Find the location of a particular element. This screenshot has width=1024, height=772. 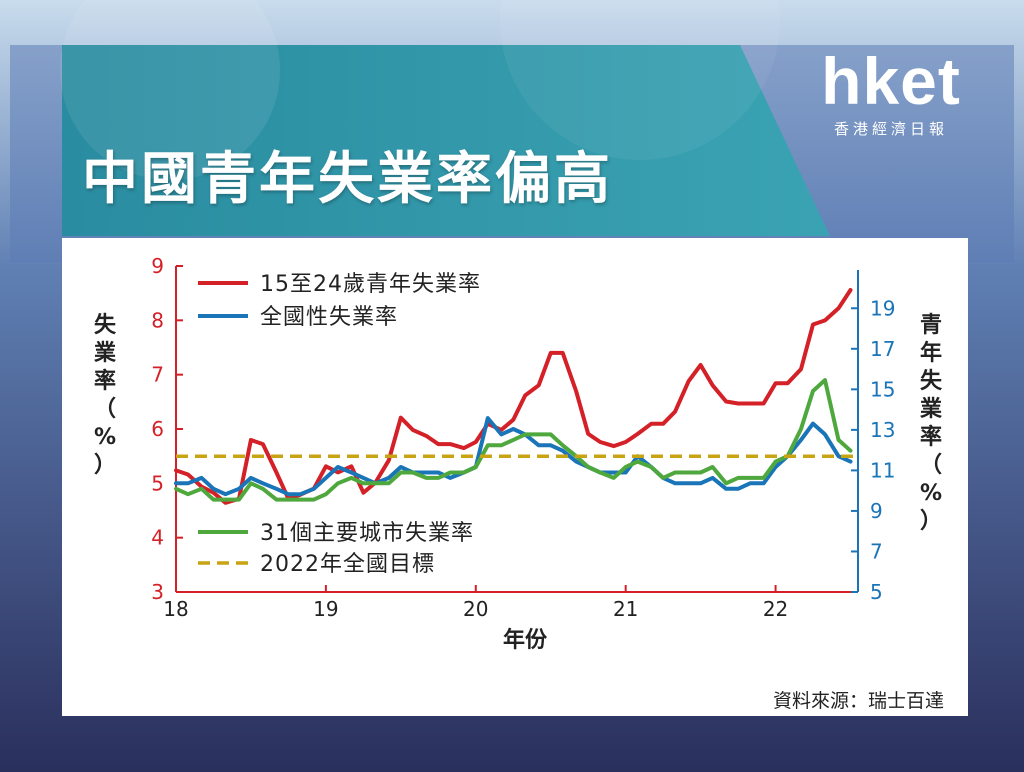

legend-label-cities: 31個主要城市失業率 is located at coordinates (367, 533).